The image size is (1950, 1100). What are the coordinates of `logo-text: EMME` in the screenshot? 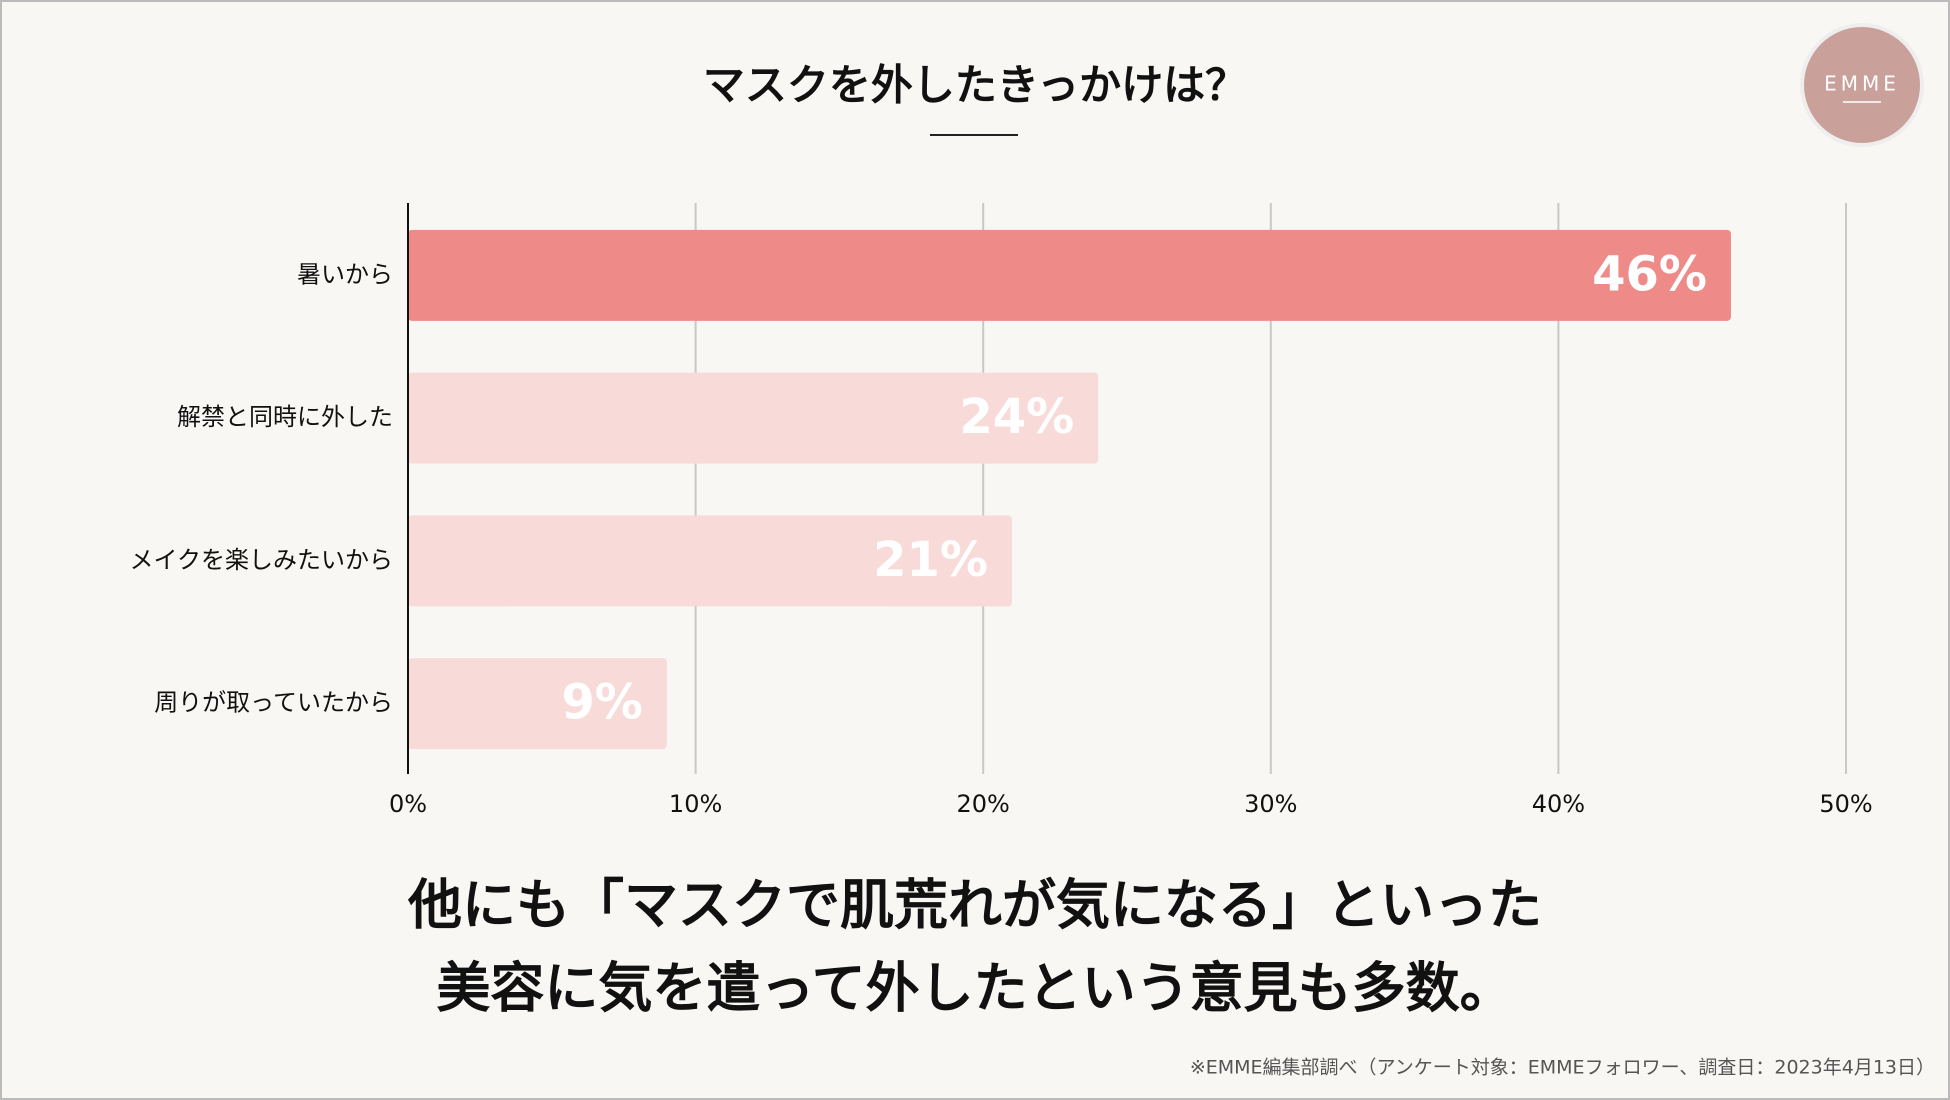 It's located at (1862, 84).